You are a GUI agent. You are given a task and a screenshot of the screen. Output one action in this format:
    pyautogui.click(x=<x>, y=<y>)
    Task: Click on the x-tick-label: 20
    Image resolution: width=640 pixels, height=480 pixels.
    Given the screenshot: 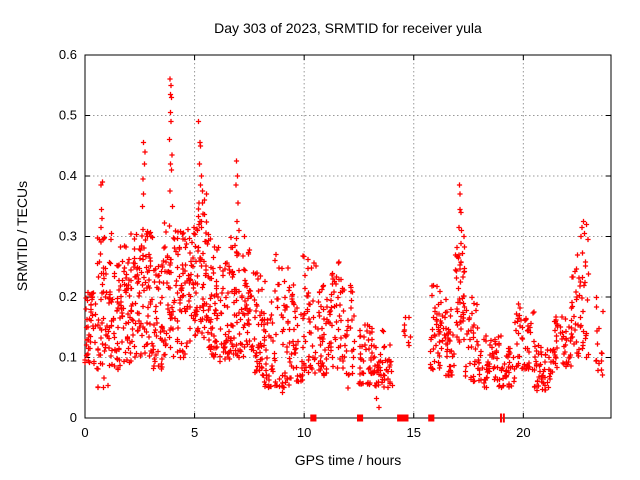 What is the action you would take?
    pyautogui.click(x=523, y=432)
    